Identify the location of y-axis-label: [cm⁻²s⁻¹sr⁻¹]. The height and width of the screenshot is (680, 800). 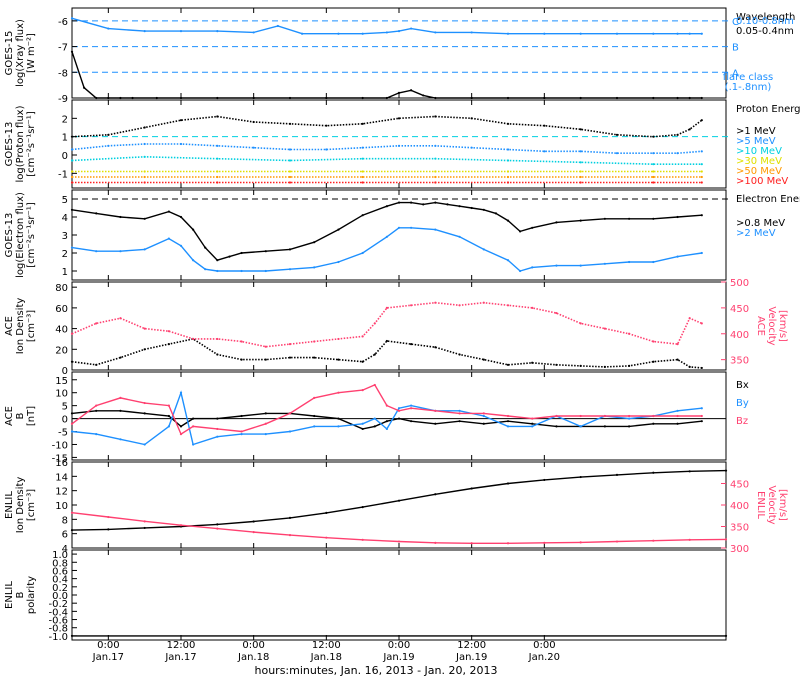
(31, 144).